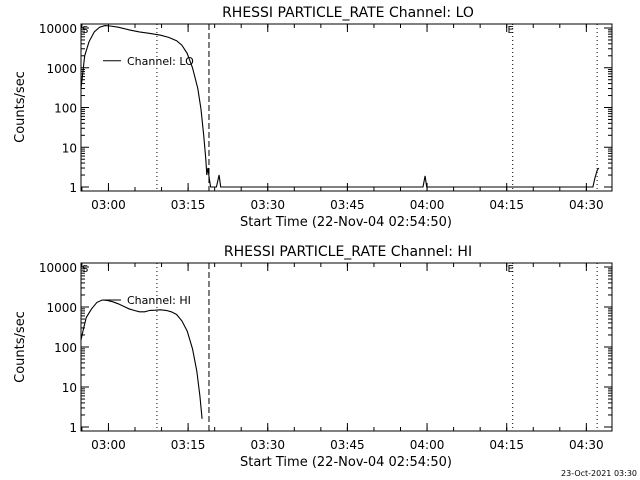  I want to click on legend-label: Channel: LO, so click(160, 61).